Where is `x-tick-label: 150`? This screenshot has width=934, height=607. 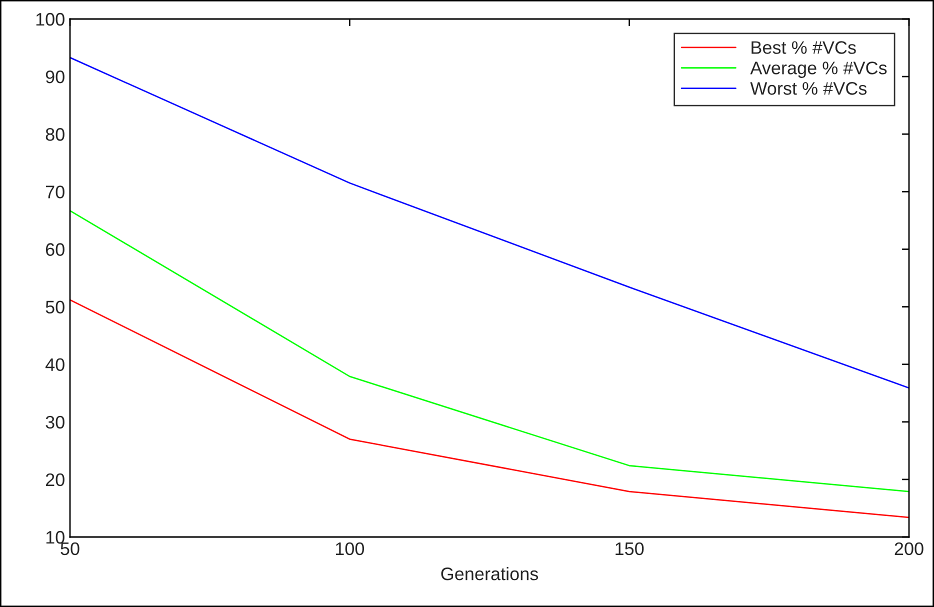 x-tick-label: 150 is located at coordinates (630, 549).